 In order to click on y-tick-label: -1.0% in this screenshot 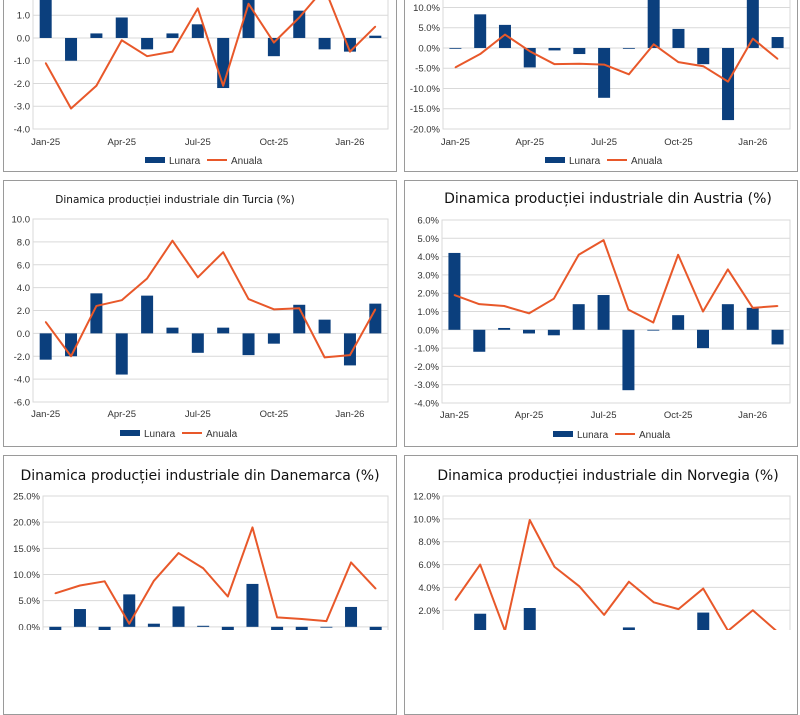, I will do `click(426, 349)`.